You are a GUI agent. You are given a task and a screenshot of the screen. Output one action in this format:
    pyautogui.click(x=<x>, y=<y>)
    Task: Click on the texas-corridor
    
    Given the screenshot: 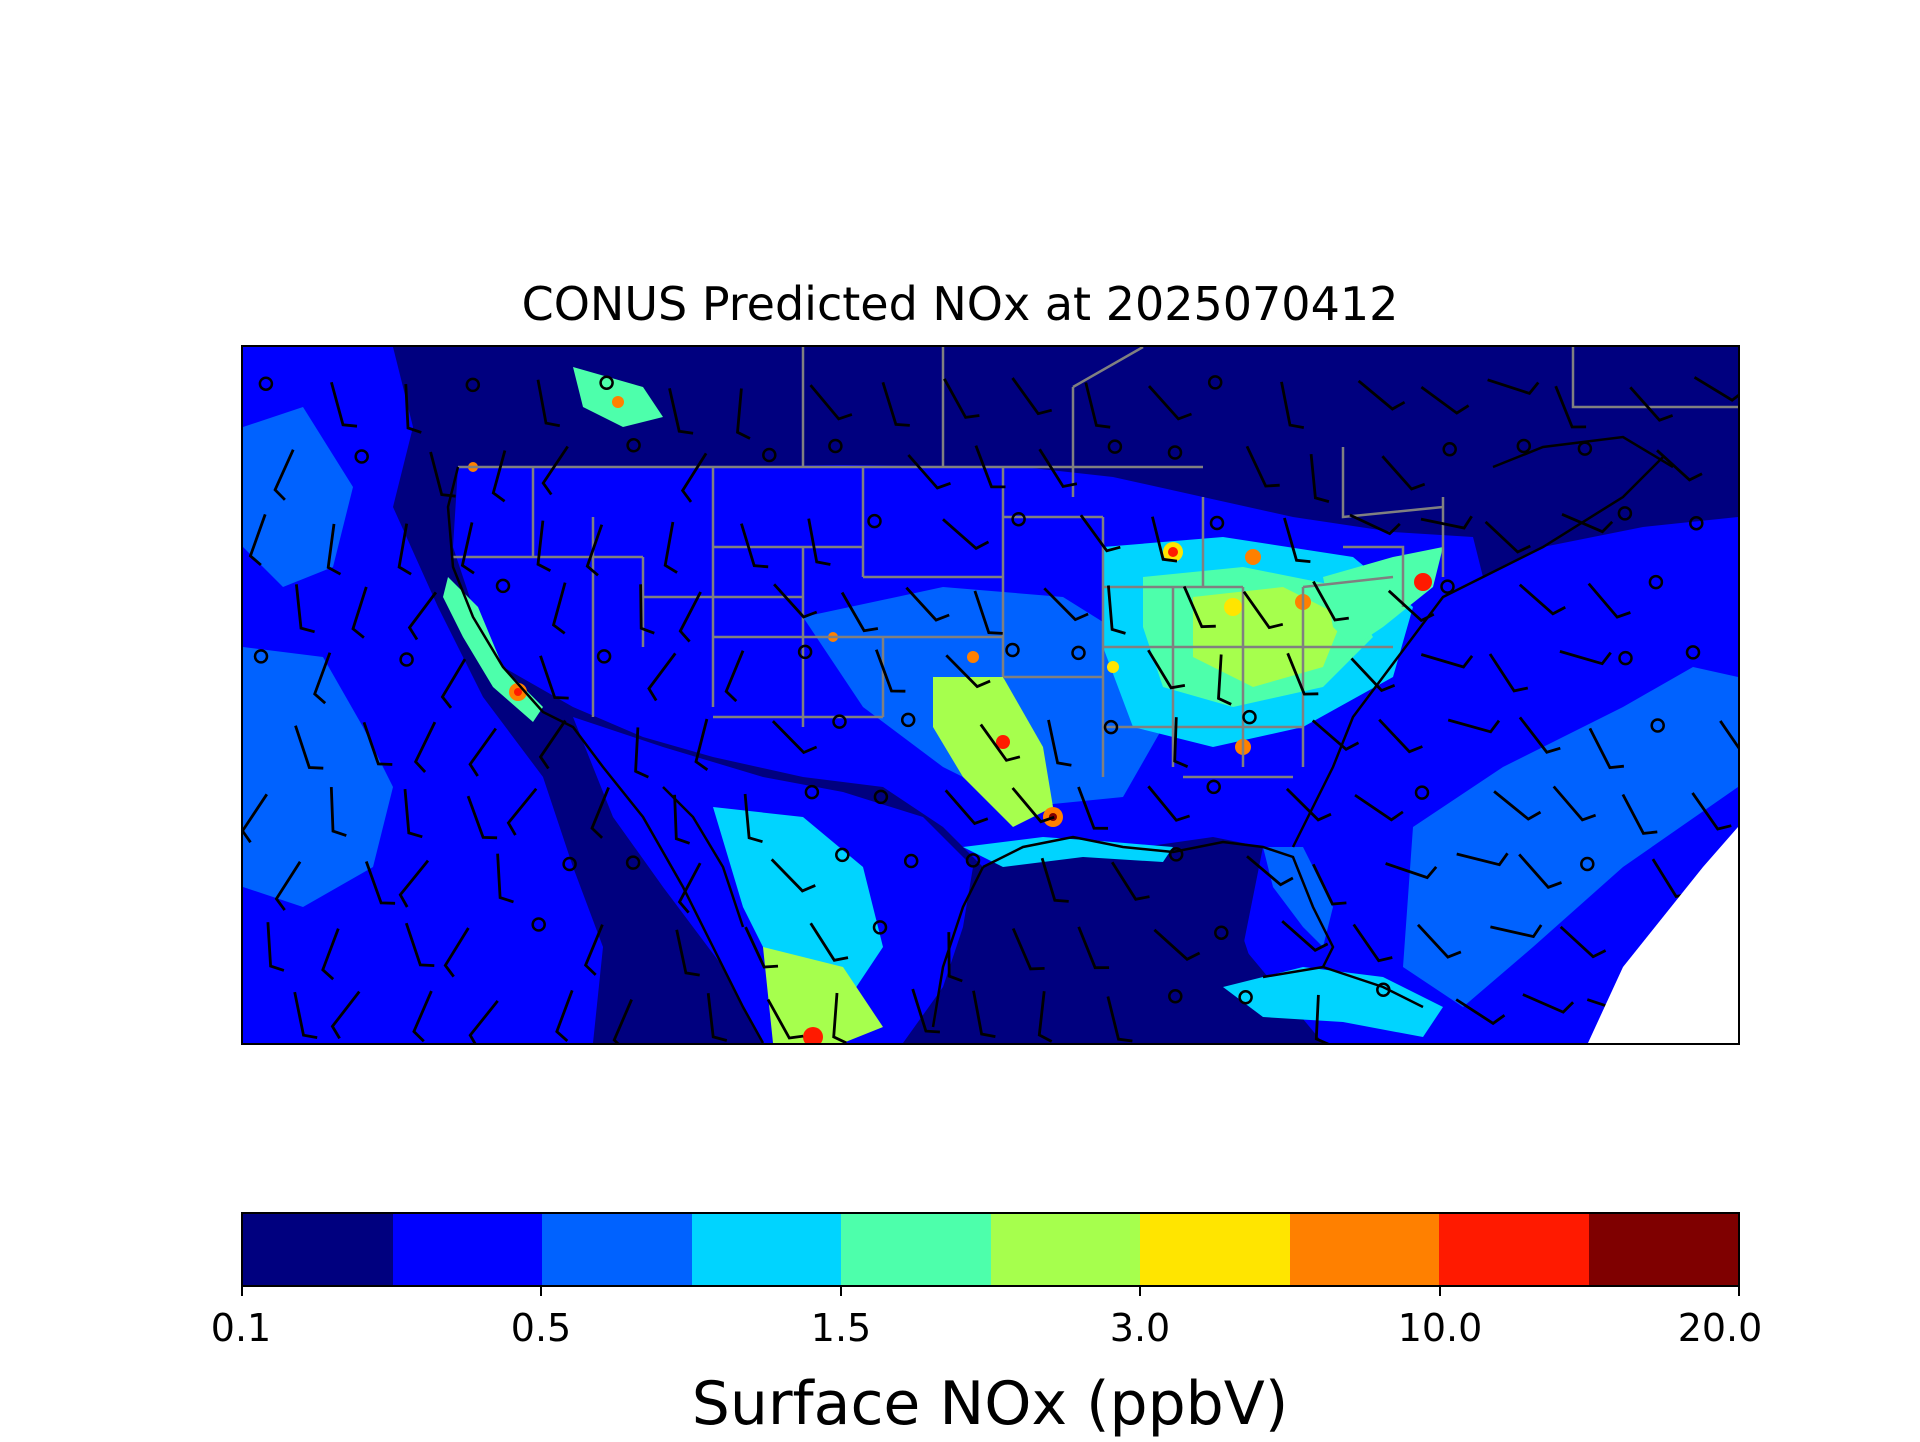 What is the action you would take?
    pyautogui.click(x=993, y=752)
    